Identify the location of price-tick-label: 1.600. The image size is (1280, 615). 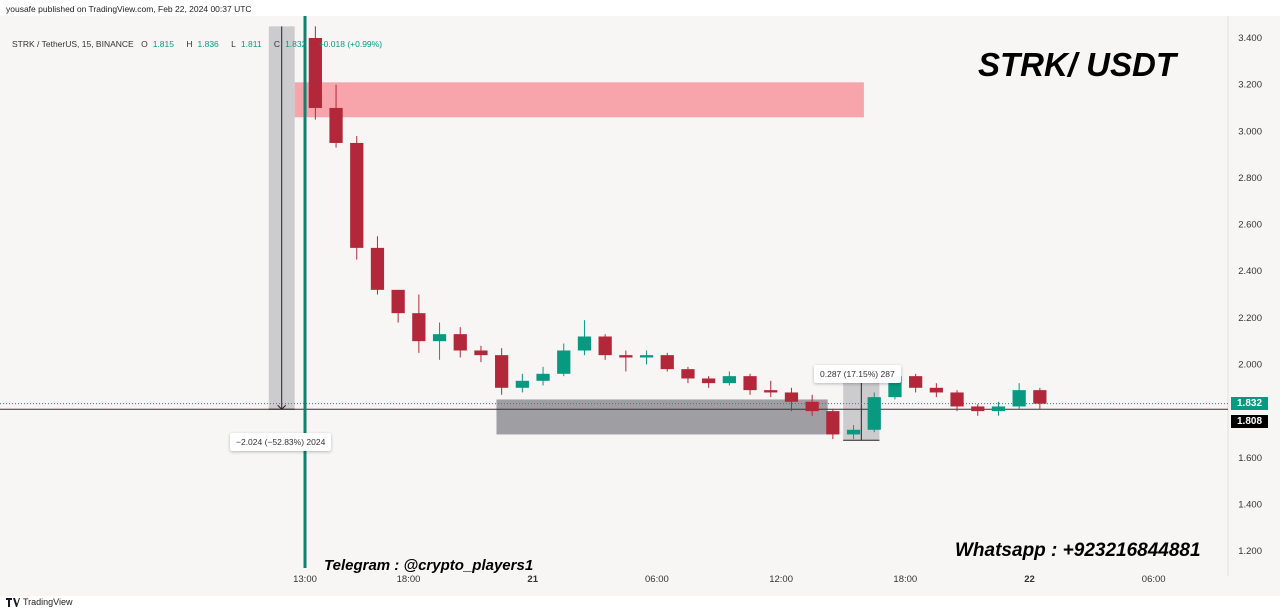
(1250, 458).